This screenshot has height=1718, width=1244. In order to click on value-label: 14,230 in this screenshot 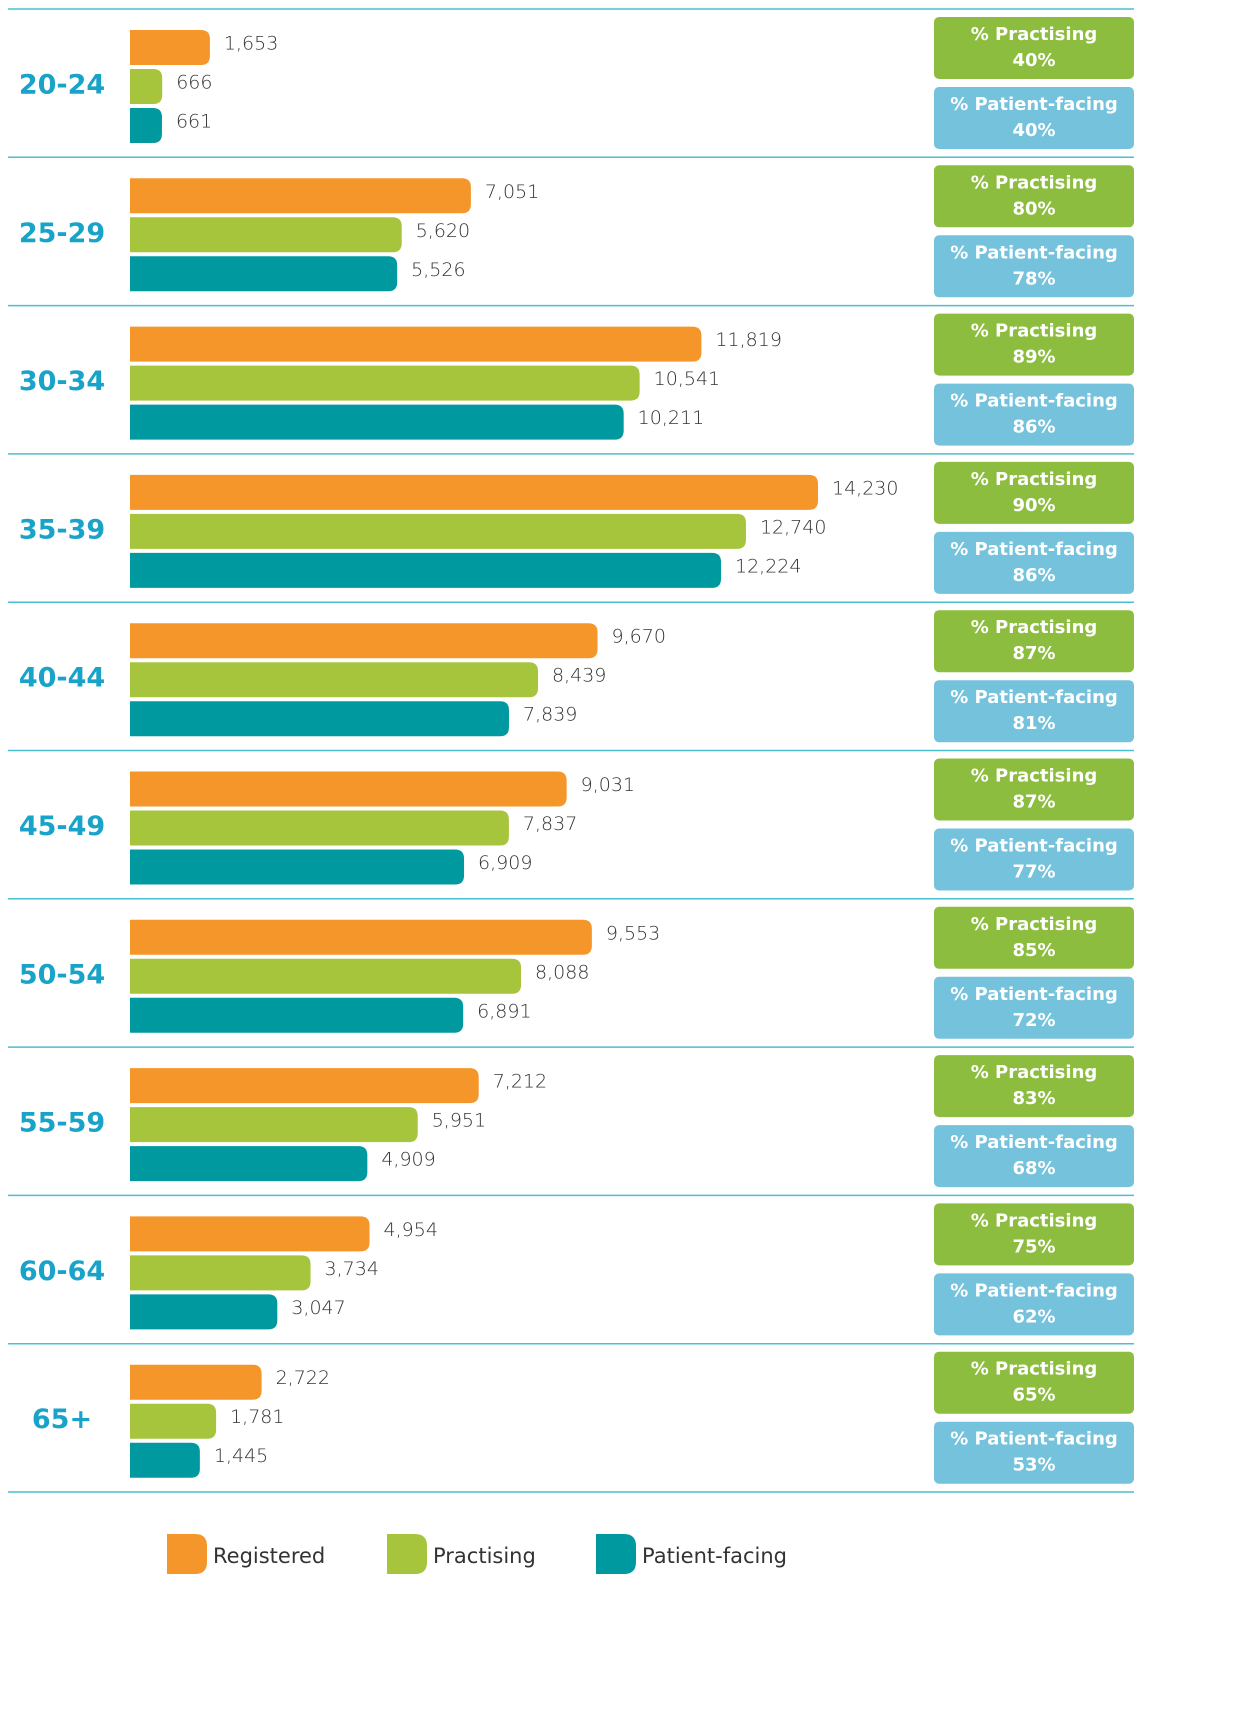, I will do `click(865, 488)`.